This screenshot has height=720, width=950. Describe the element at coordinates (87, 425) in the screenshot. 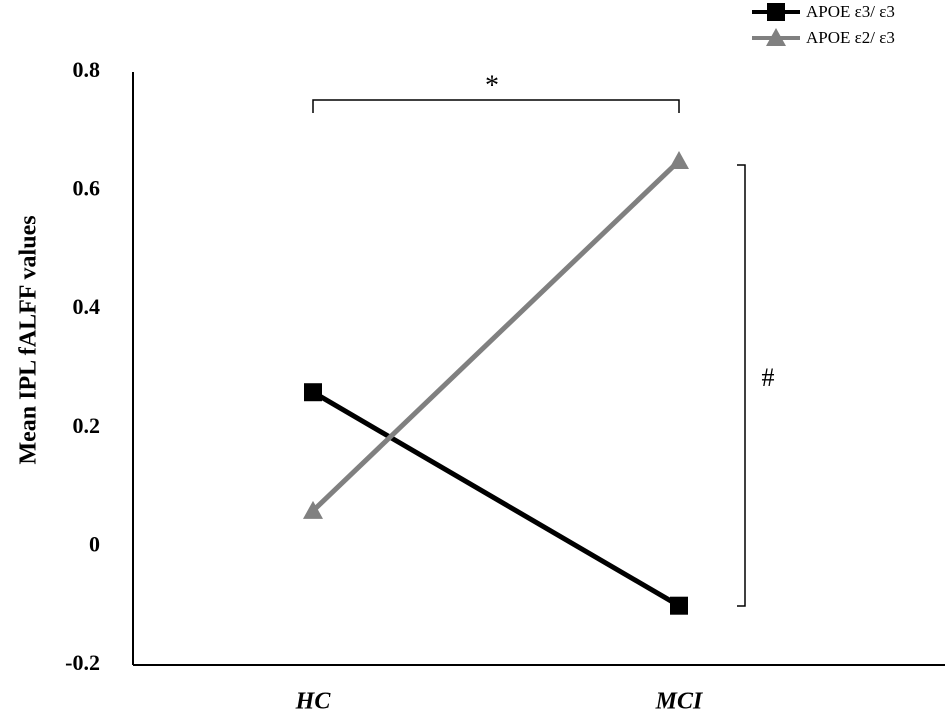

I see `y-tick-label: 0.2` at that location.